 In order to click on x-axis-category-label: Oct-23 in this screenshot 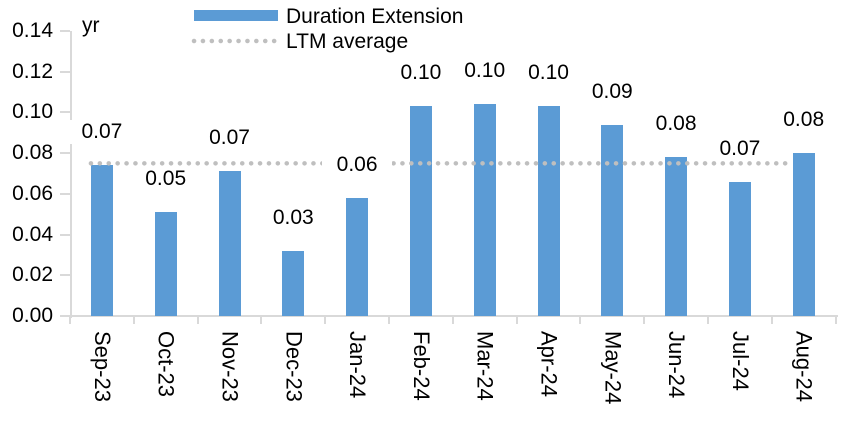, I will do `click(166, 364)`.